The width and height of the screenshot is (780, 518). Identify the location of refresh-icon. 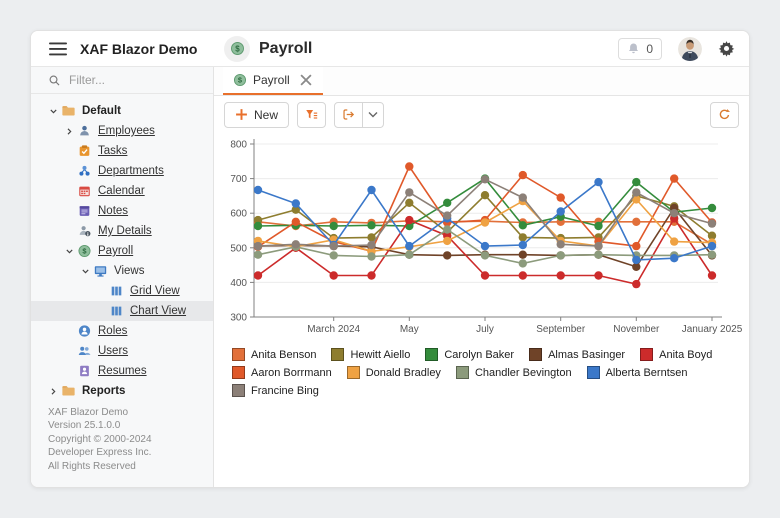
(724, 114).